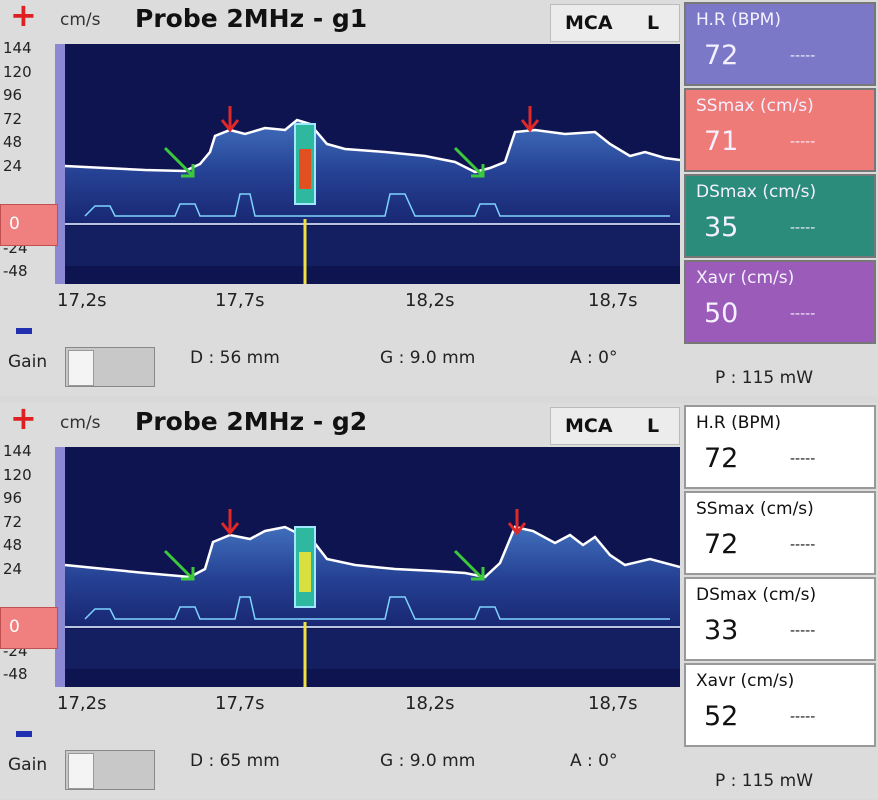 The width and height of the screenshot is (878, 800). I want to click on y-tick-label: 144, so click(17, 451).